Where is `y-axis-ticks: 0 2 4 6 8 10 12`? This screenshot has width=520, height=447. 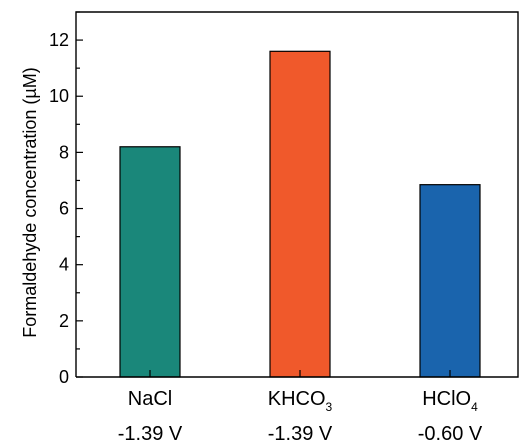 y-axis-ticks: 0 2 4 6 8 10 12 is located at coordinates (66, 199).